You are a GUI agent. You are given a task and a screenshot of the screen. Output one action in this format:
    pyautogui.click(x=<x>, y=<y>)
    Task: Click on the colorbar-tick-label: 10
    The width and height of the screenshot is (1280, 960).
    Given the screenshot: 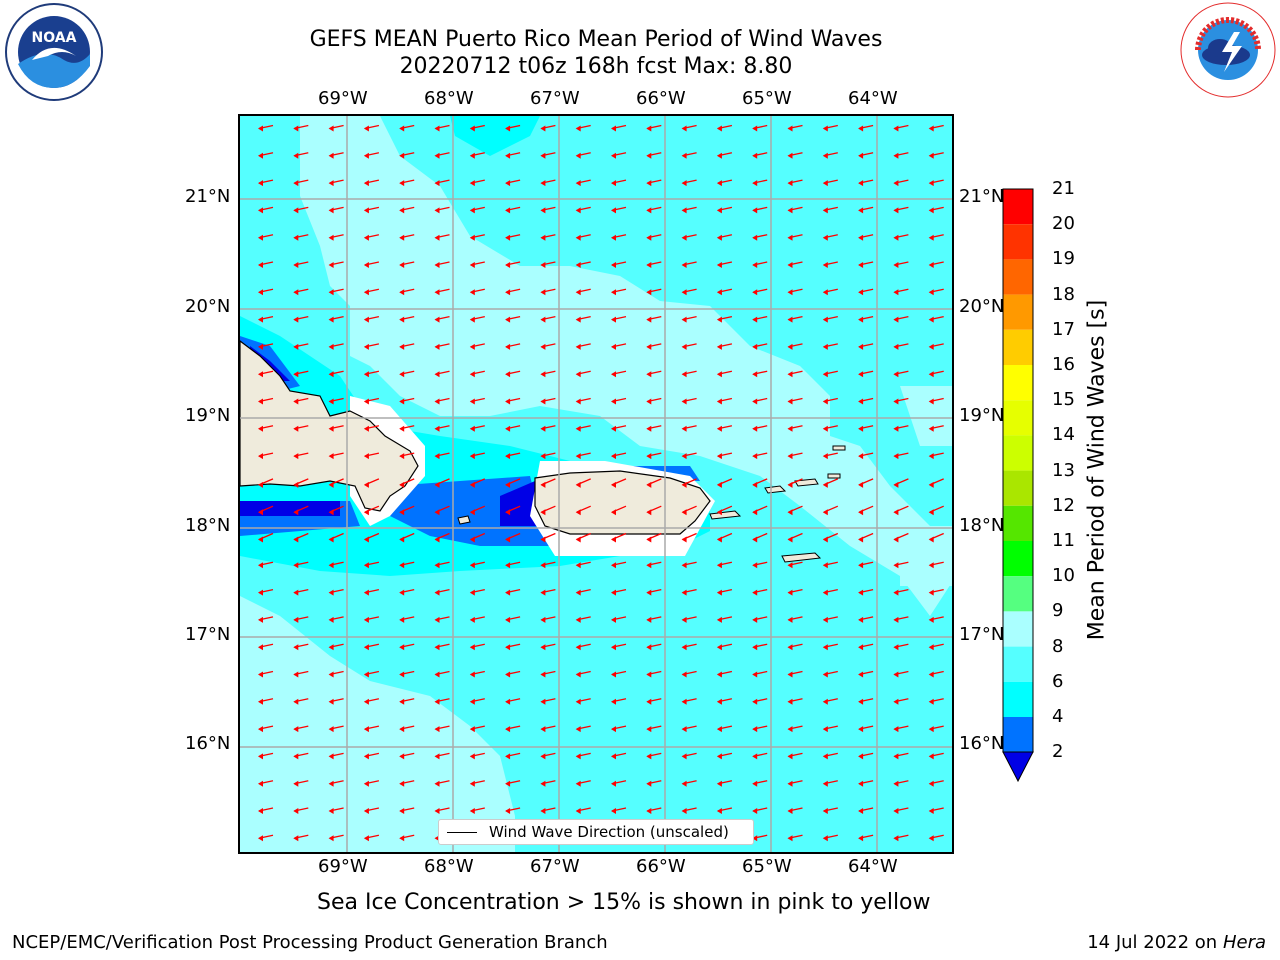 What is the action you would take?
    pyautogui.click(x=1063, y=576)
    